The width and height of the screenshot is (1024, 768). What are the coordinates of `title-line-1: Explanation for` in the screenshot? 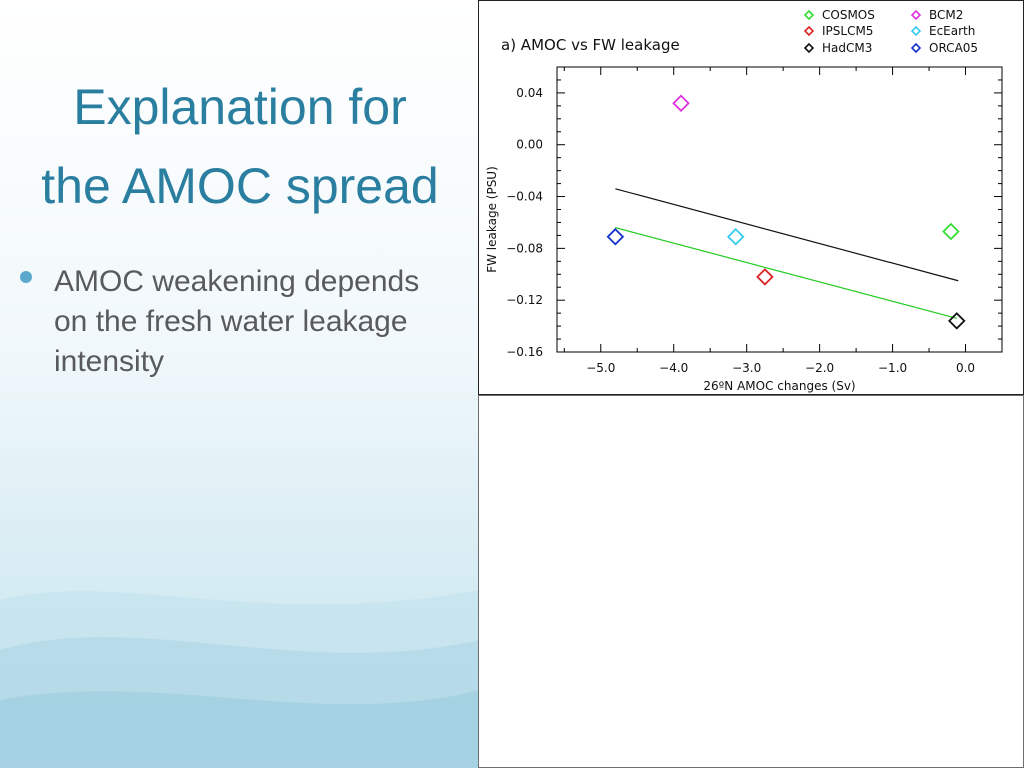 It's located at (240, 107).